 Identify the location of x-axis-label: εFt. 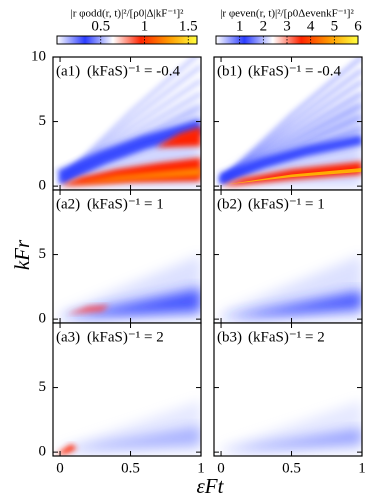
(211, 486).